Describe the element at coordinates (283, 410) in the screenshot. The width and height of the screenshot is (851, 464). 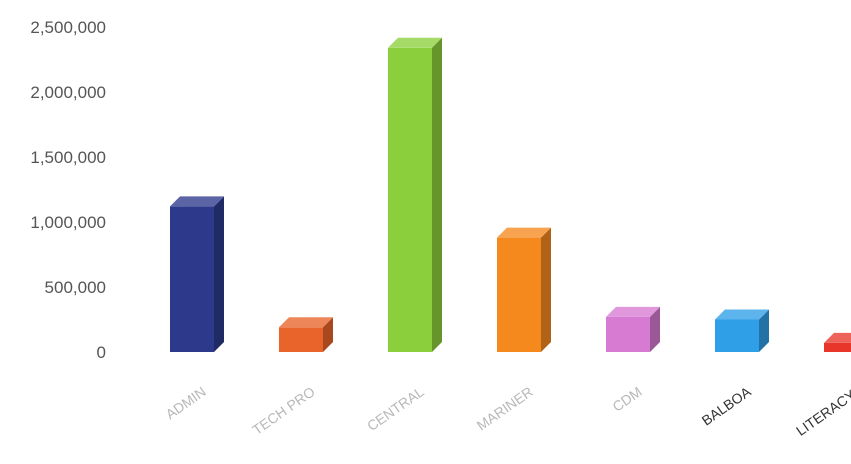
I see `x-tick-label: TECH PRO` at that location.